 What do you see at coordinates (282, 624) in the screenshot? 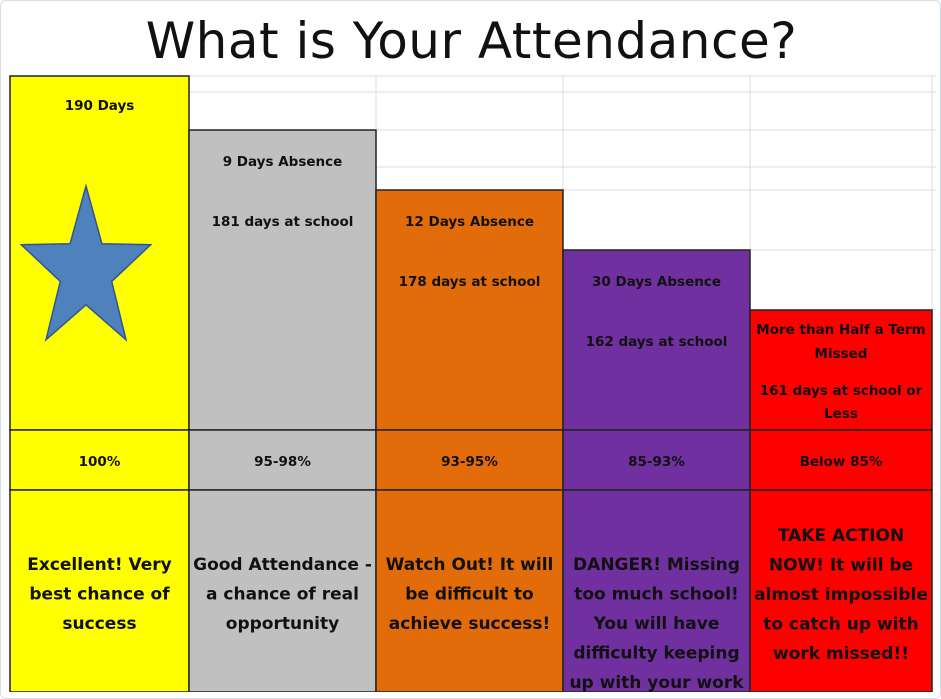
I see `message-line: opportunity` at bounding box center [282, 624].